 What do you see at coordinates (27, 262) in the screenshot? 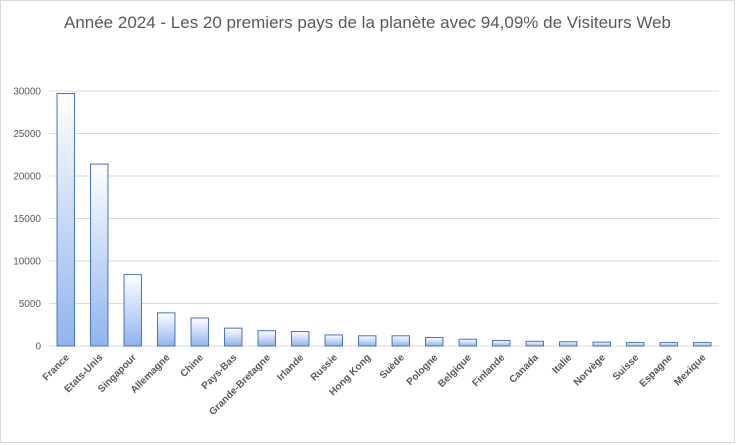
I see `y-tick-label: 10000` at bounding box center [27, 262].